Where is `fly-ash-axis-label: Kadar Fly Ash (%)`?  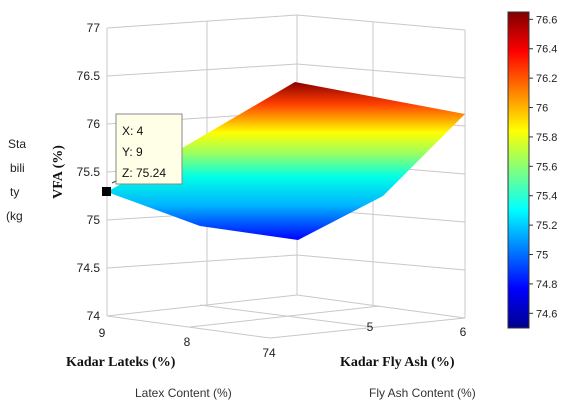
fly-ash-axis-label: Kadar Fly Ash (%) is located at coordinates (397, 362).